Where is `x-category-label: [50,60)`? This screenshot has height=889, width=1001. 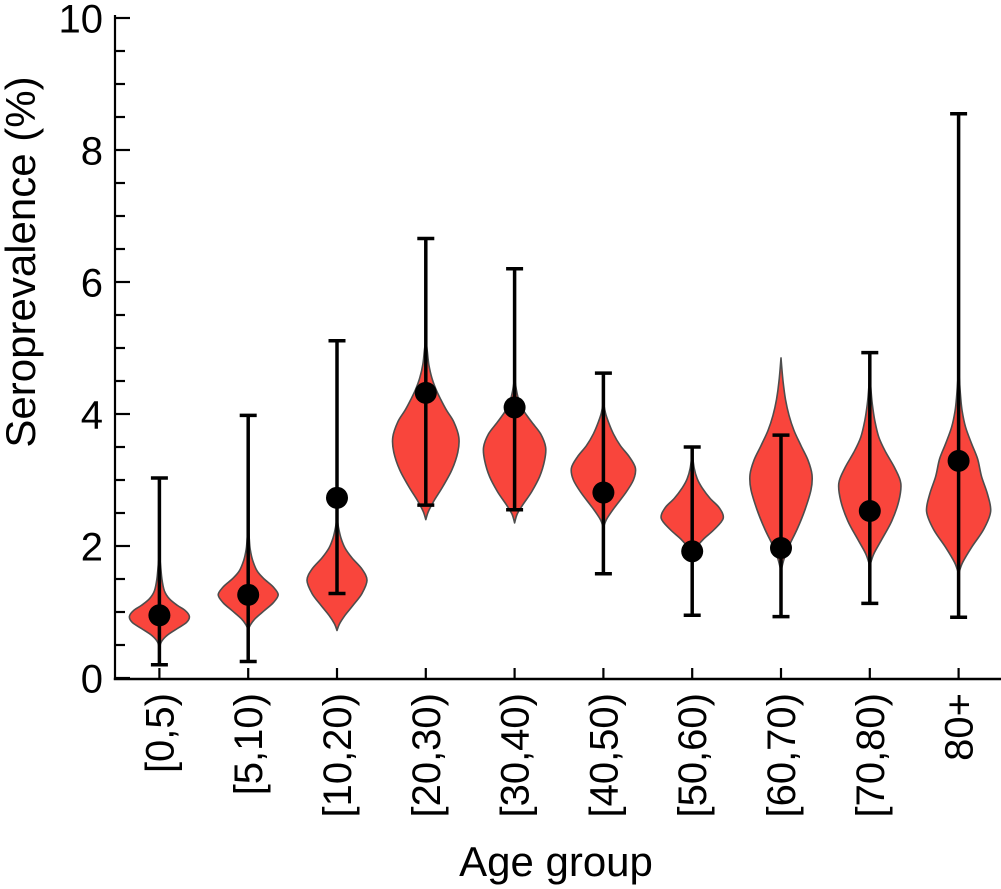 x-category-label: [50,60) is located at coordinates (693, 755).